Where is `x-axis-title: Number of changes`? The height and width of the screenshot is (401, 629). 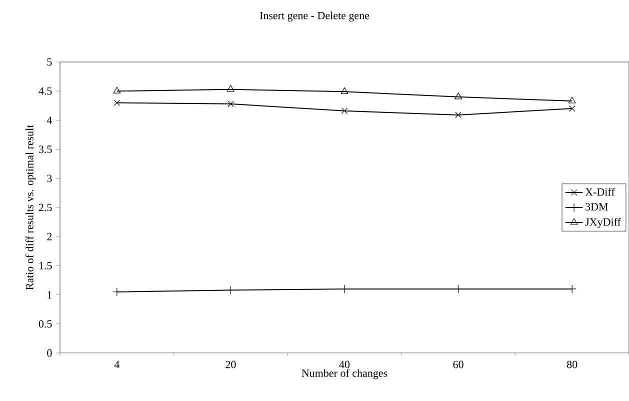 x-axis-title: Number of changes is located at coordinates (345, 374).